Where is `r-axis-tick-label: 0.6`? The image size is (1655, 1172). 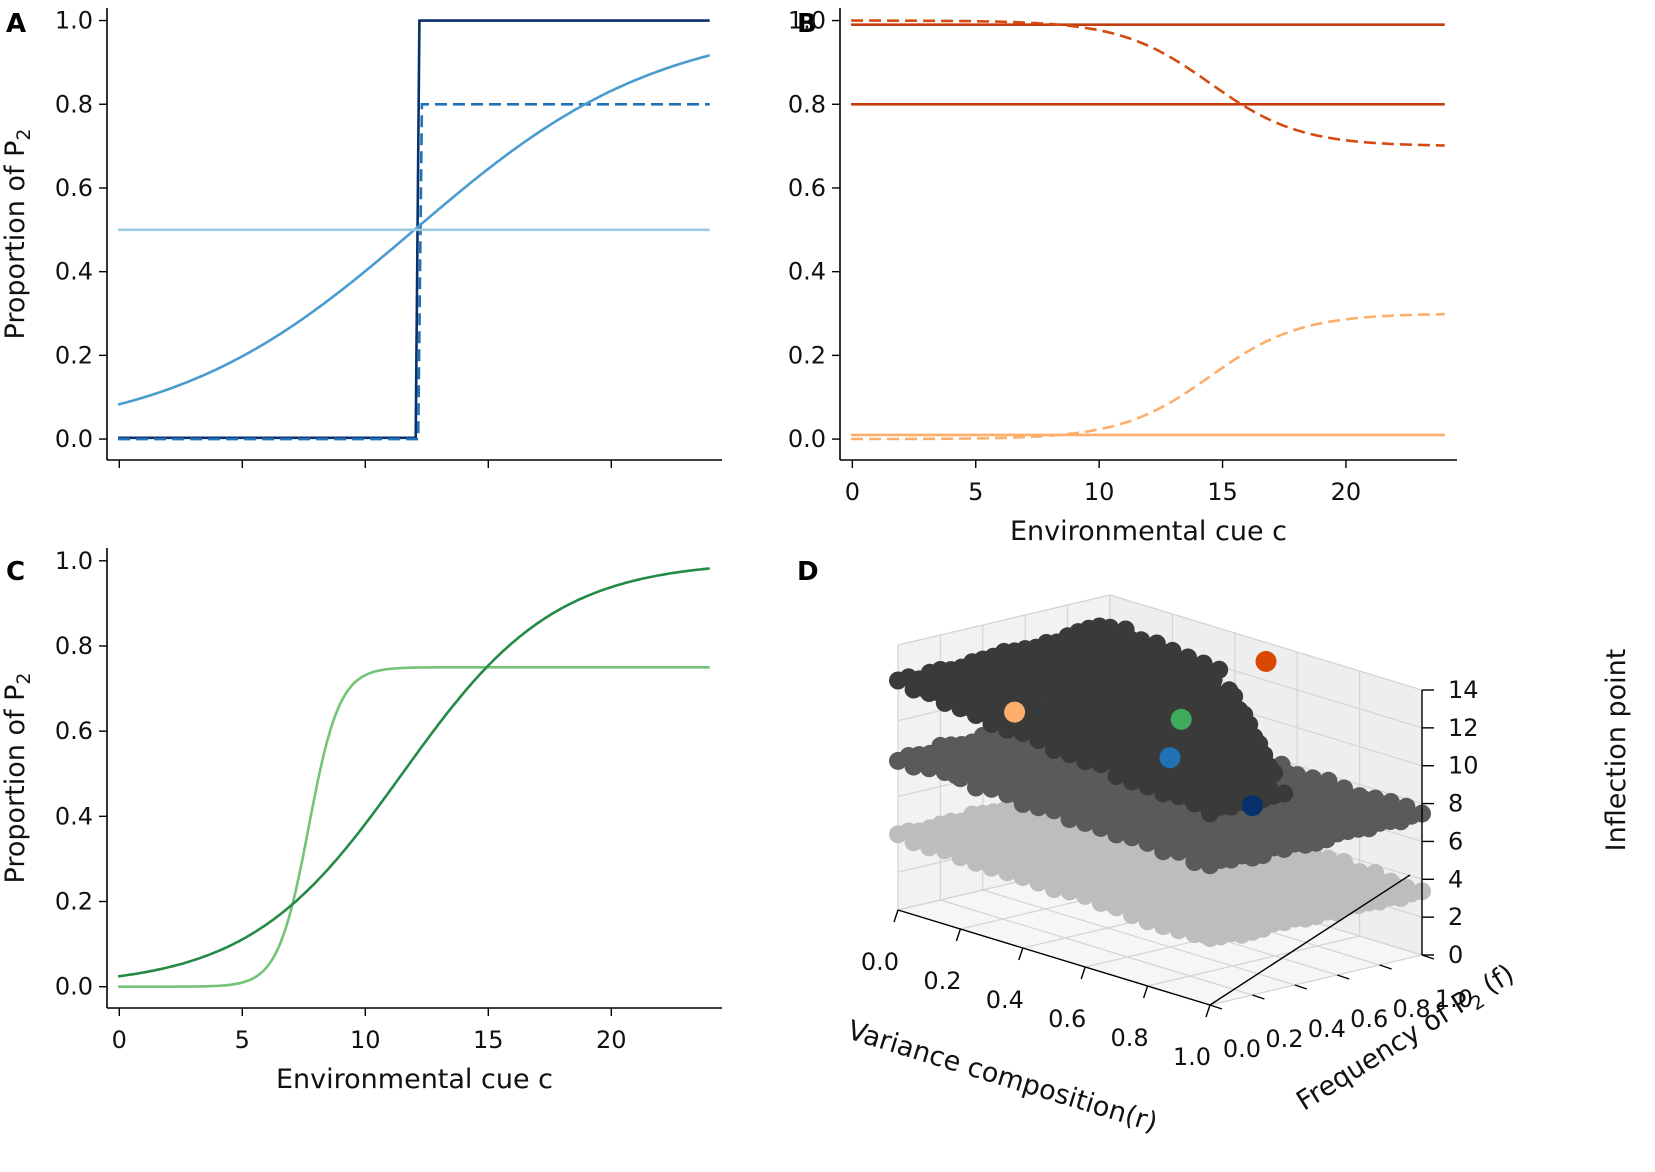 r-axis-tick-label: 0.6 is located at coordinates (1067, 1019).